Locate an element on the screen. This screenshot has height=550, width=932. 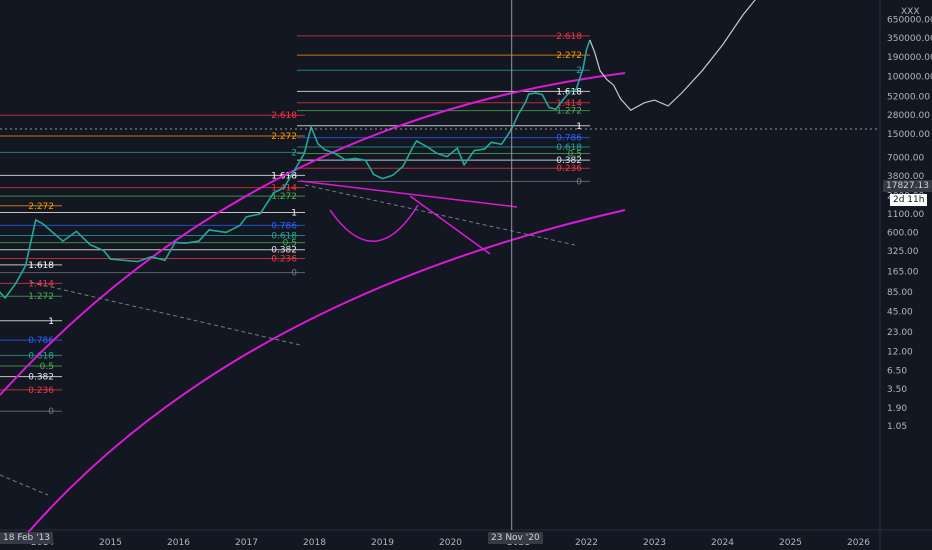
fib-2015-level-label: 0.618 is located at coordinates (284, 237).